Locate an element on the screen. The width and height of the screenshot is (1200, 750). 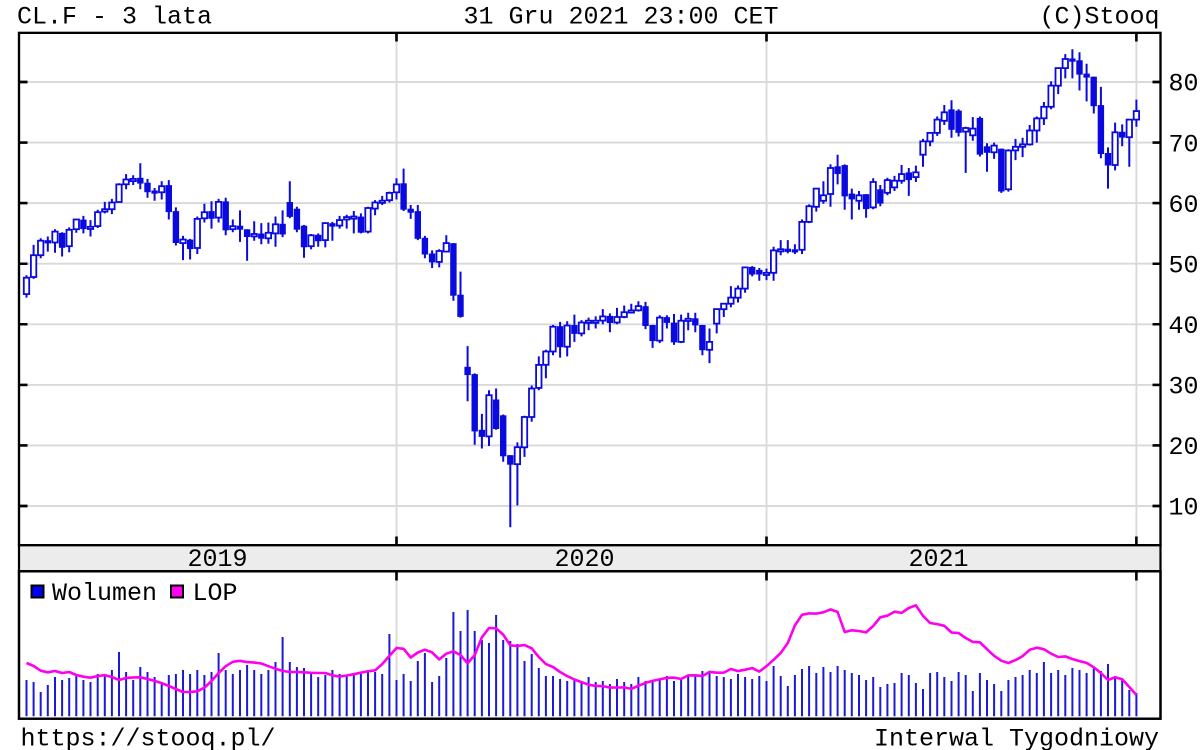
svg-text: 80 is located at coordinates (1184, 84).